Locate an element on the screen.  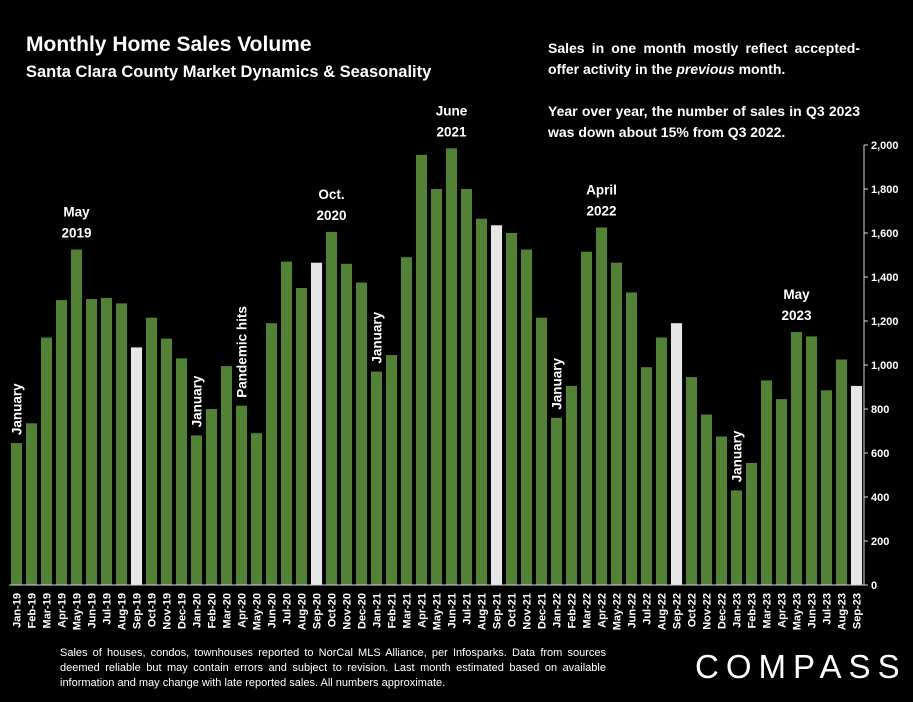
x-tick-label-oct-22: Oct-22 is located at coordinates (693, 610).